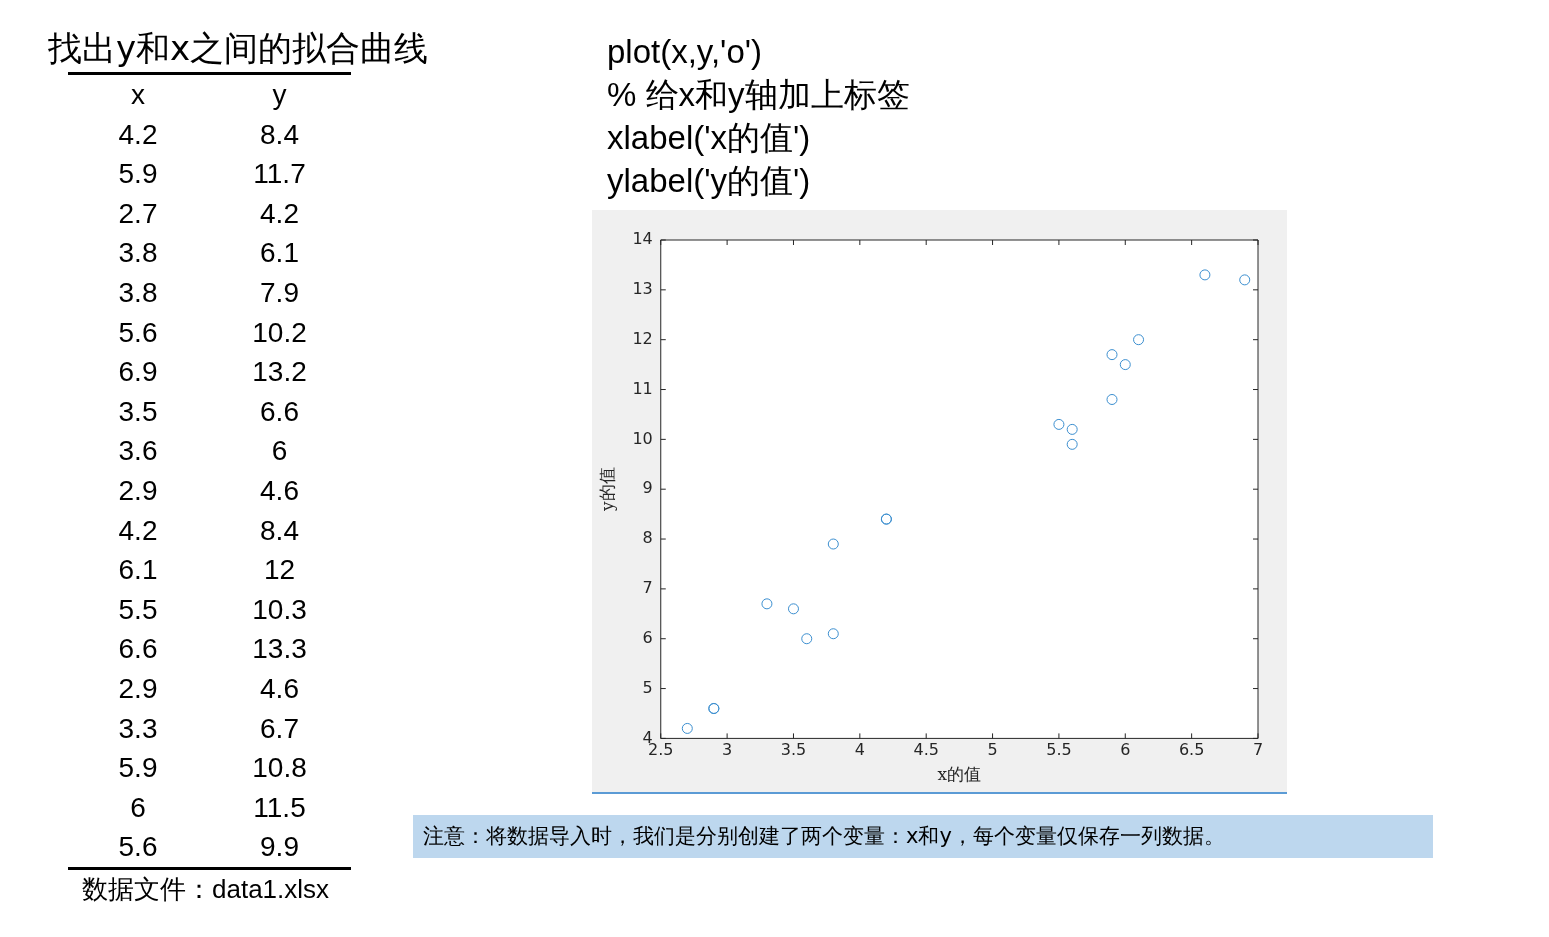 The width and height of the screenshot is (1549, 937). I want to click on x-axis-title: x的值, so click(959, 774).